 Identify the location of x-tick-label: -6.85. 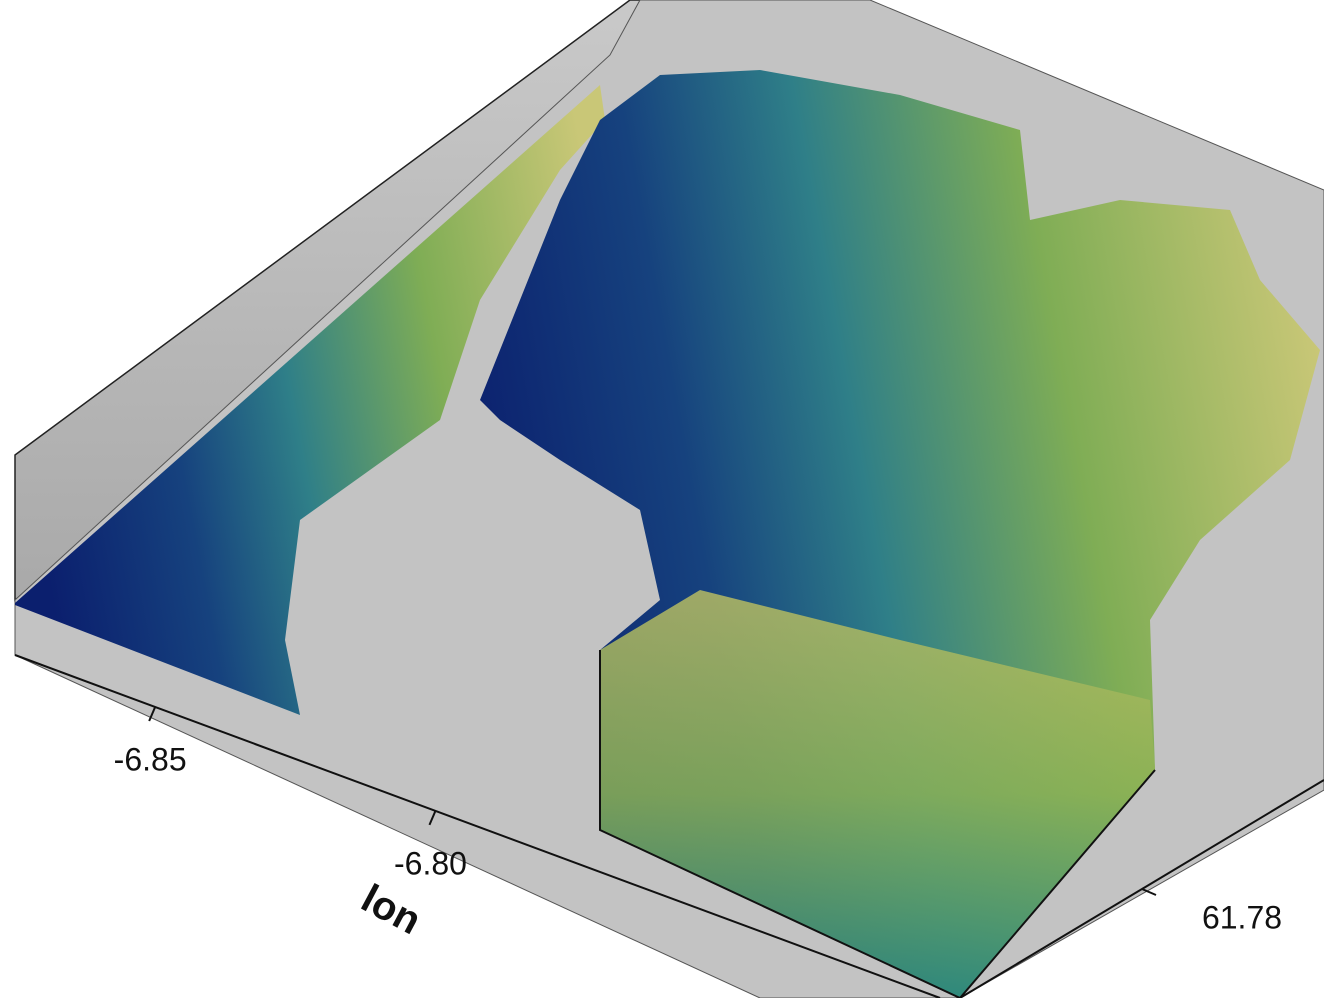
(150, 759).